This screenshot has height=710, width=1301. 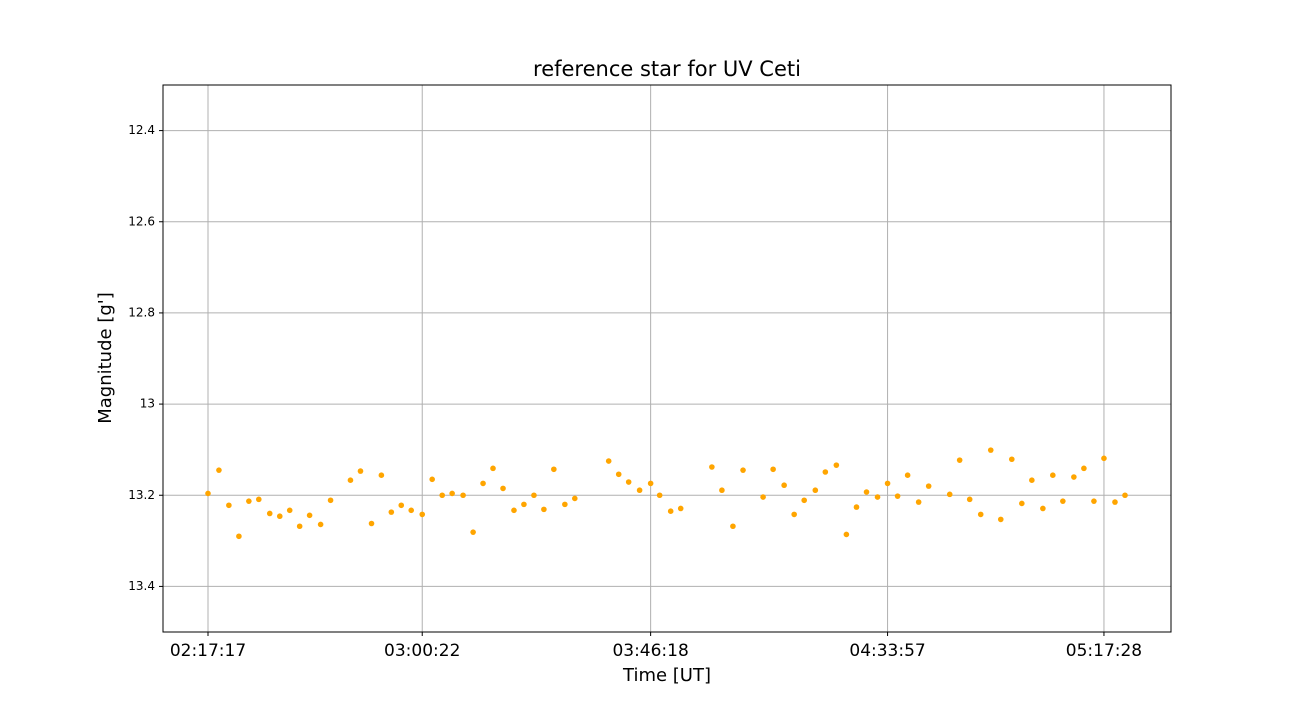 What do you see at coordinates (422, 651) in the screenshot?
I see `x-tick-label: 03:00:22` at bounding box center [422, 651].